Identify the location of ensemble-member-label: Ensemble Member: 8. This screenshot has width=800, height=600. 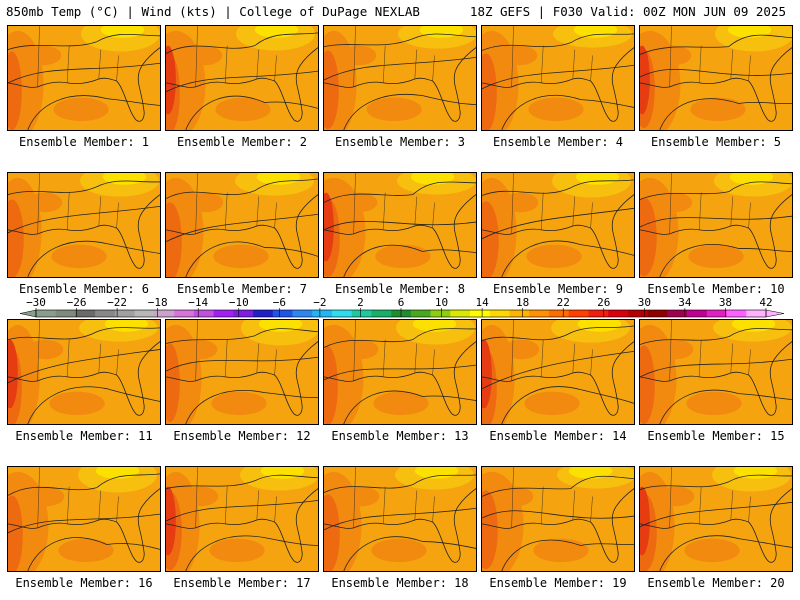
(400, 289).